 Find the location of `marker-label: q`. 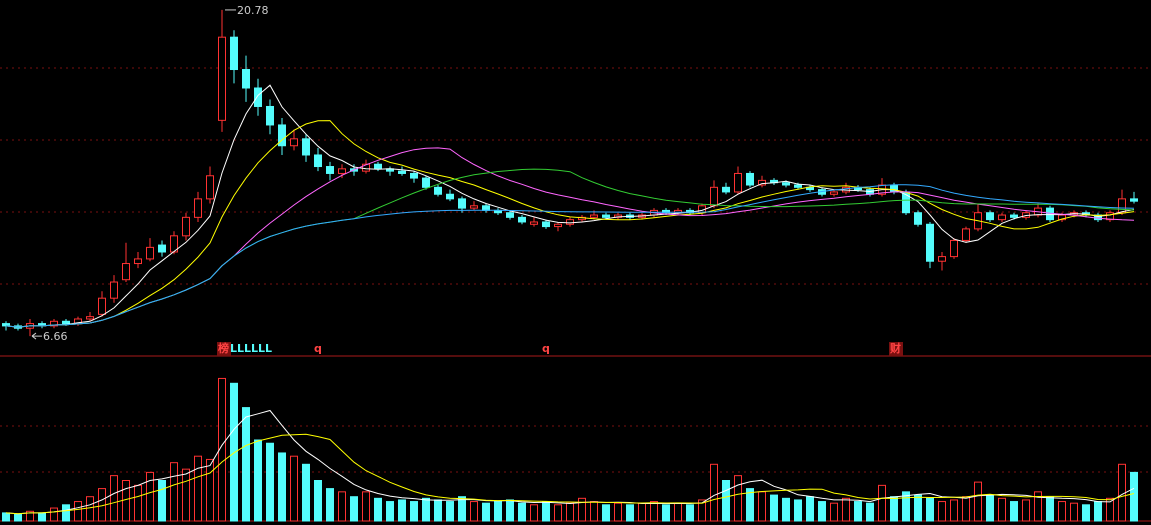

marker-label: q is located at coordinates (318, 348).